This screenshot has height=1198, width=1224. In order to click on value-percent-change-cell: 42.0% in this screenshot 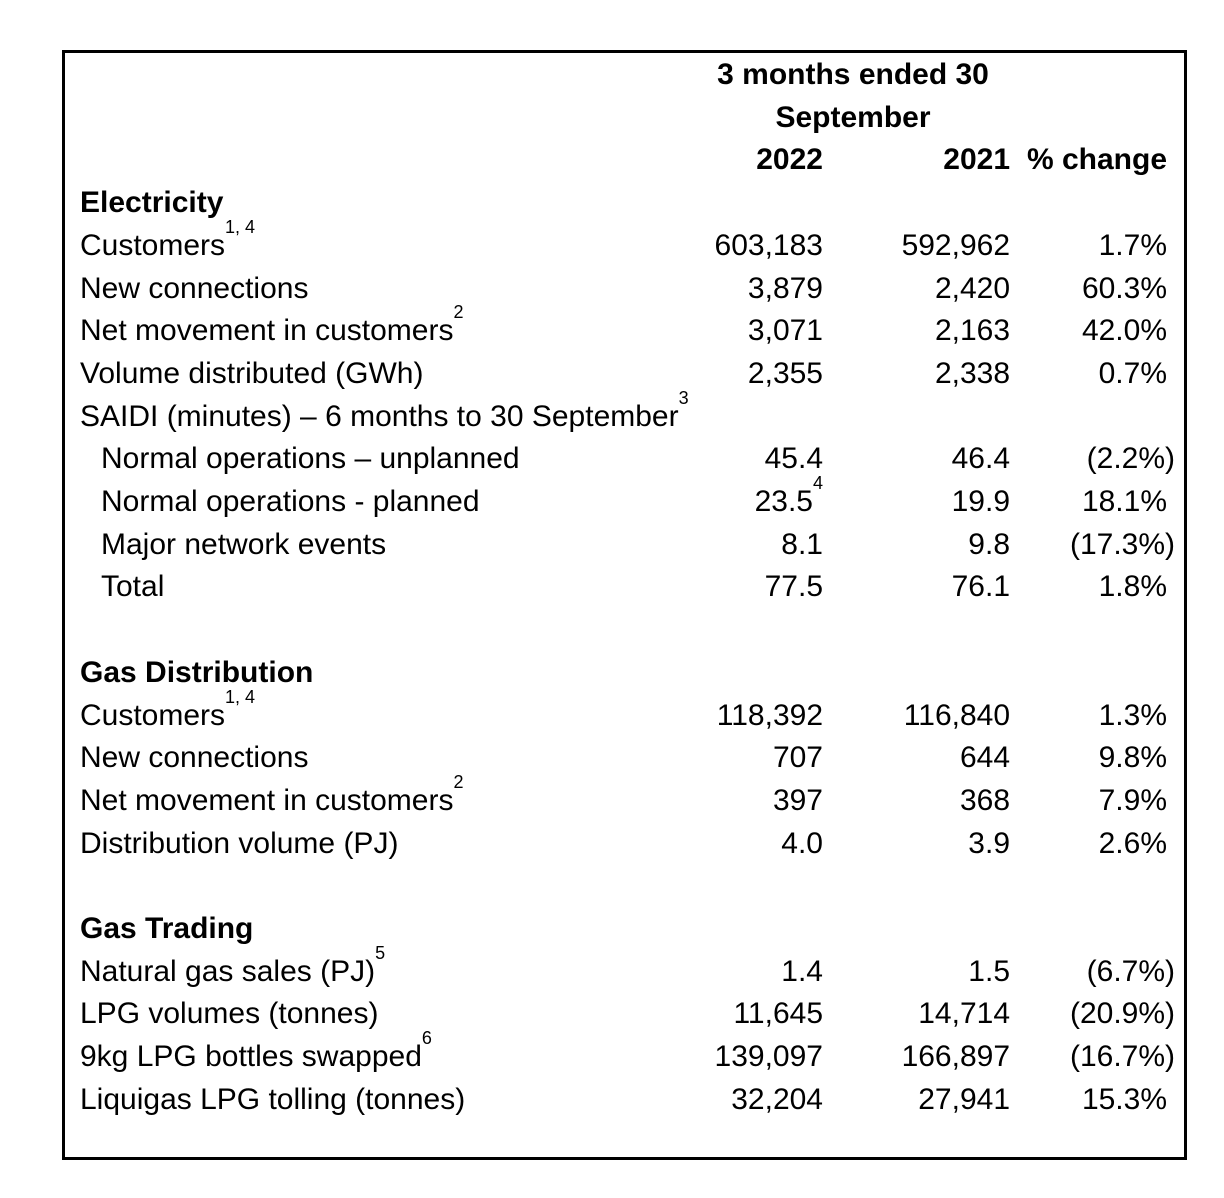, I will do `click(1088, 331)`.